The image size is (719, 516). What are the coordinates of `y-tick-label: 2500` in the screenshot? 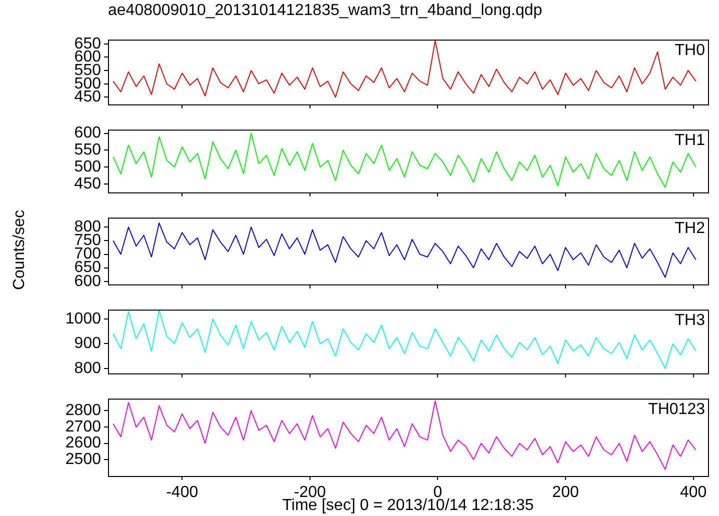 It's located at (83, 459).